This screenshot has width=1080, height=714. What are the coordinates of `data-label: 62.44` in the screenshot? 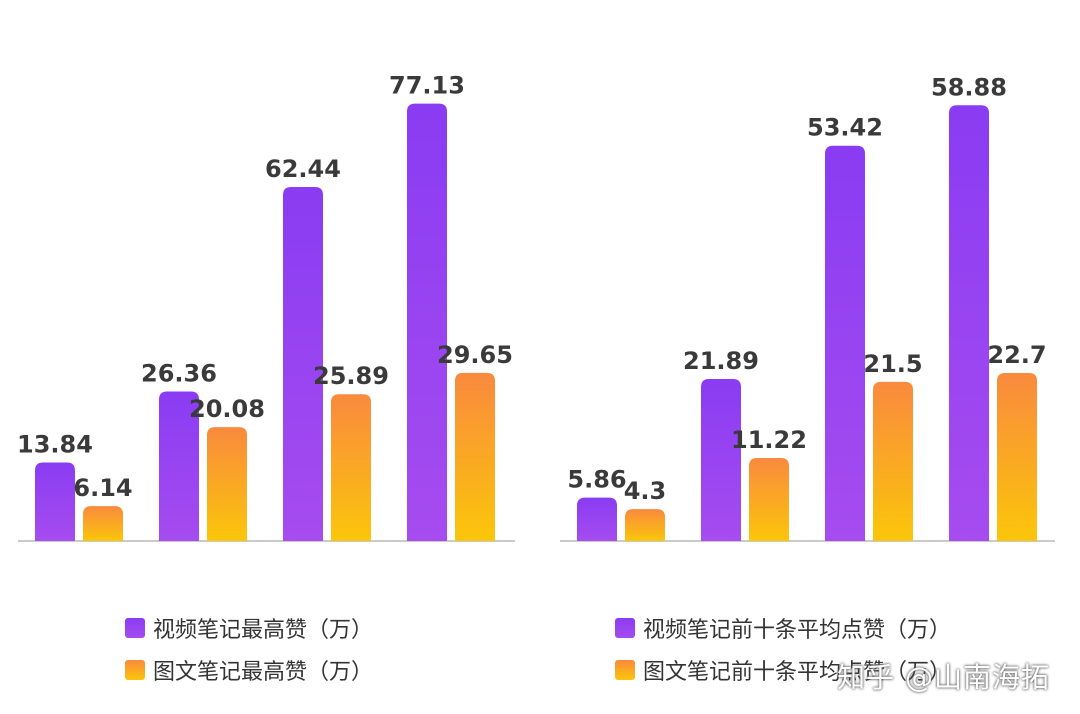 It's located at (303, 169).